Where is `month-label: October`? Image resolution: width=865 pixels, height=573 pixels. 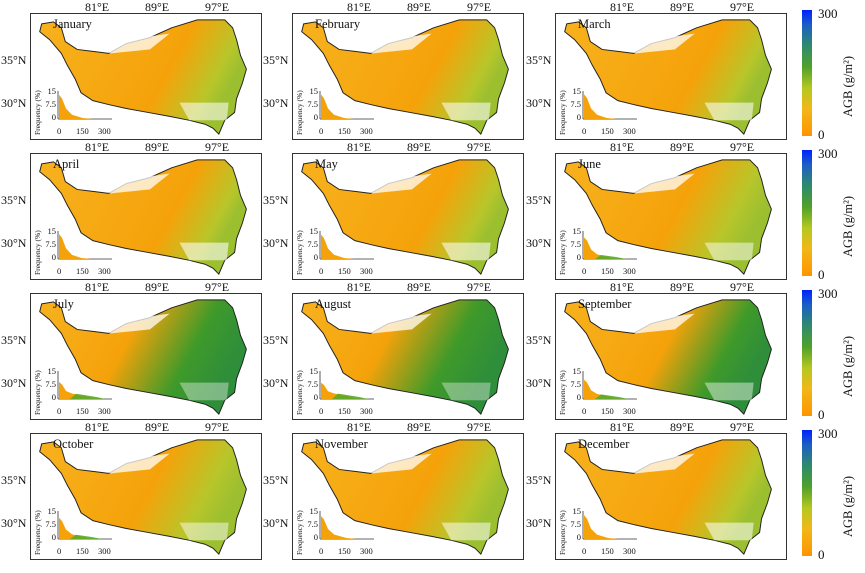 month-label: October is located at coordinates (73, 444).